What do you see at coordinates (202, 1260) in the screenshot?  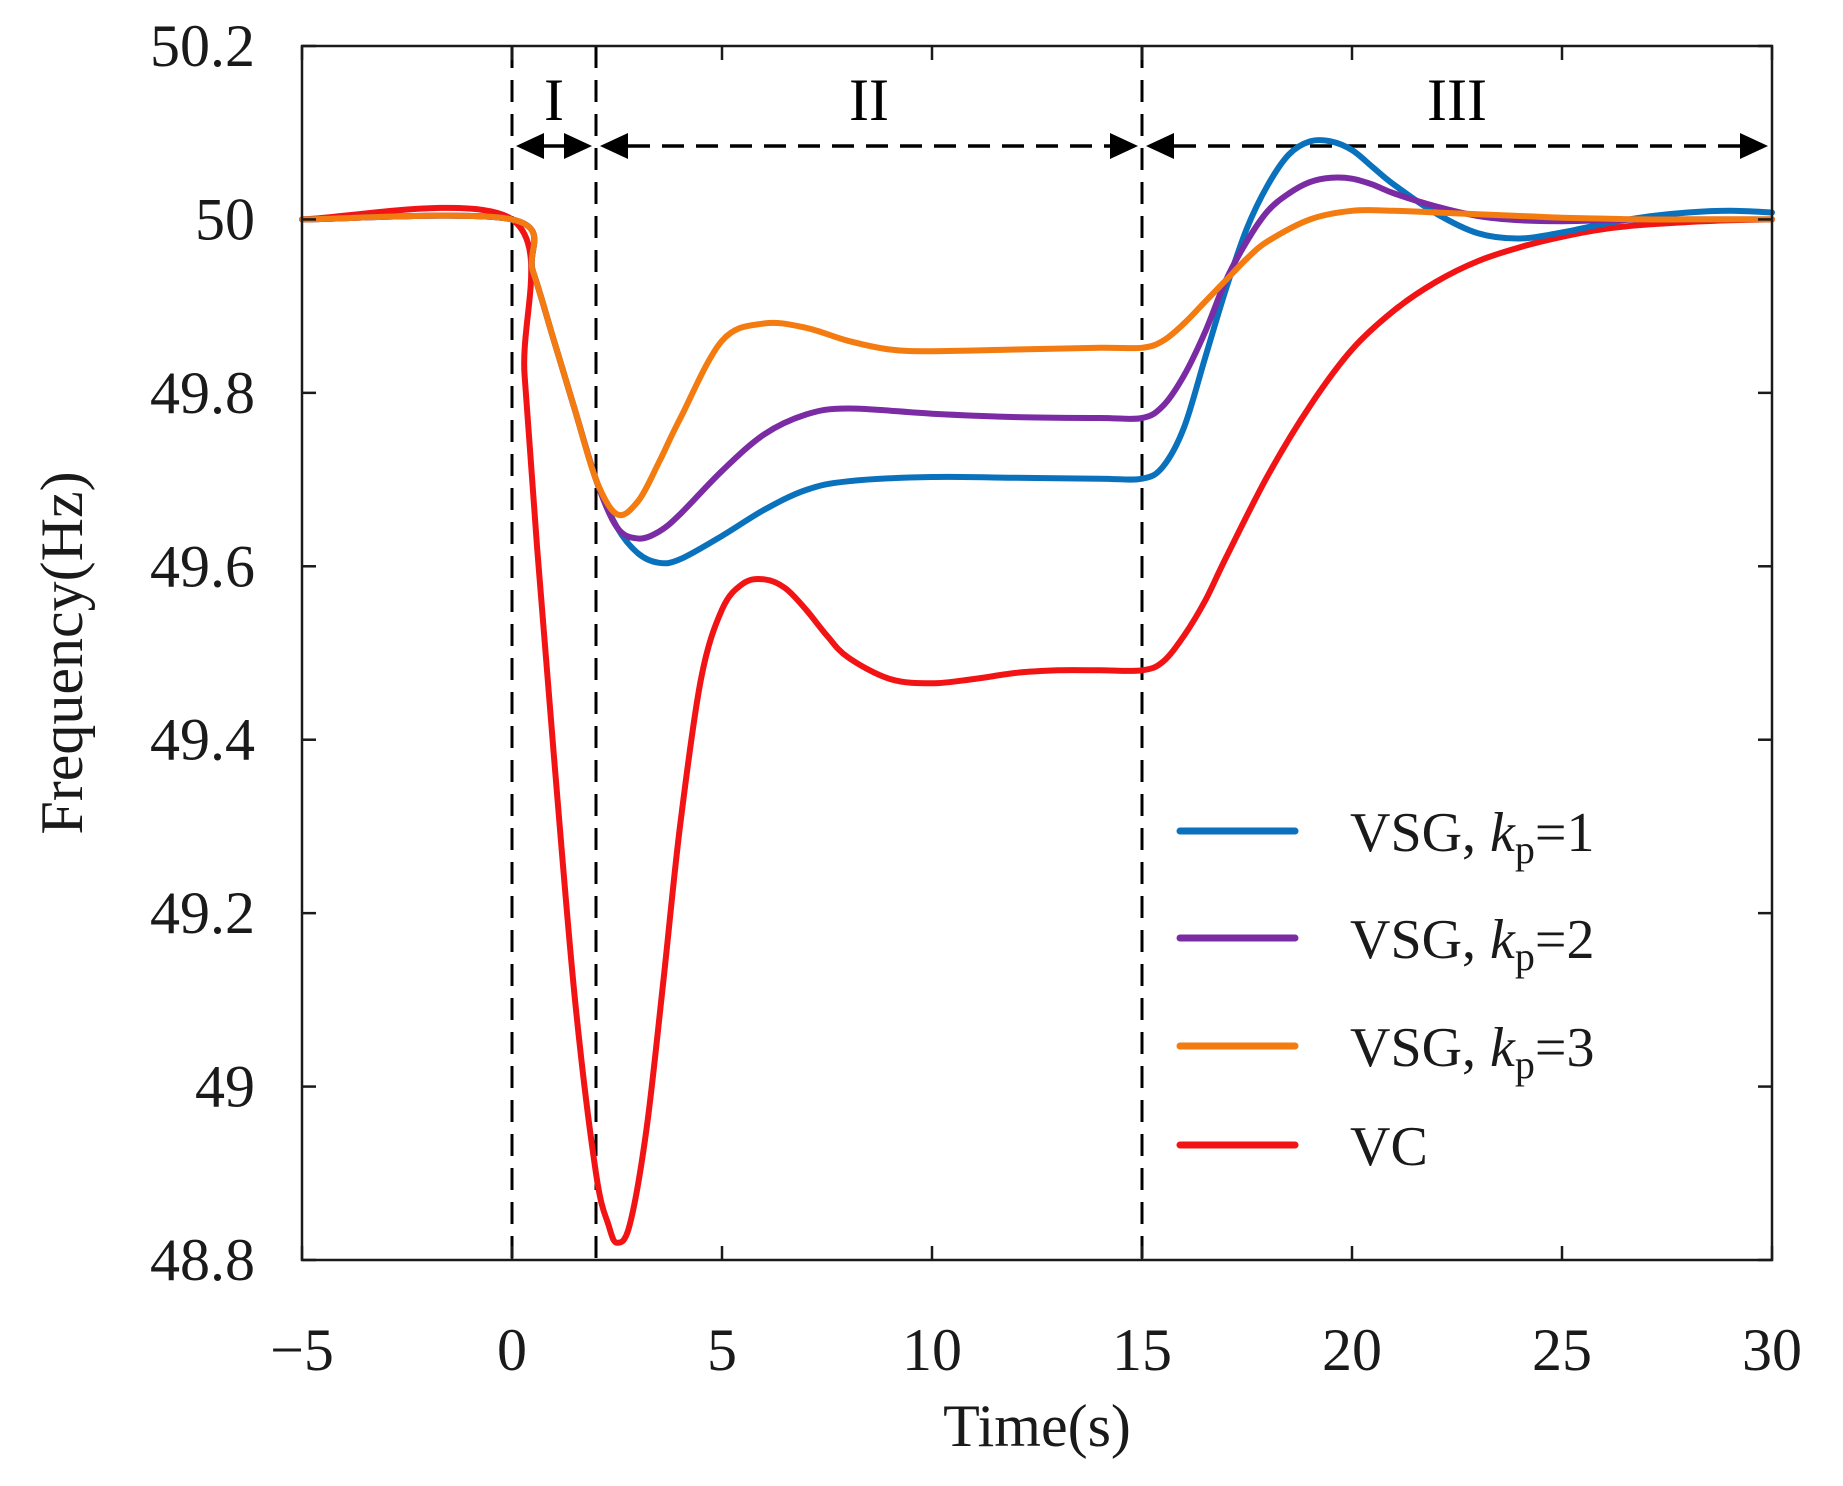 I see `y-tick-label: 48.8` at bounding box center [202, 1260].